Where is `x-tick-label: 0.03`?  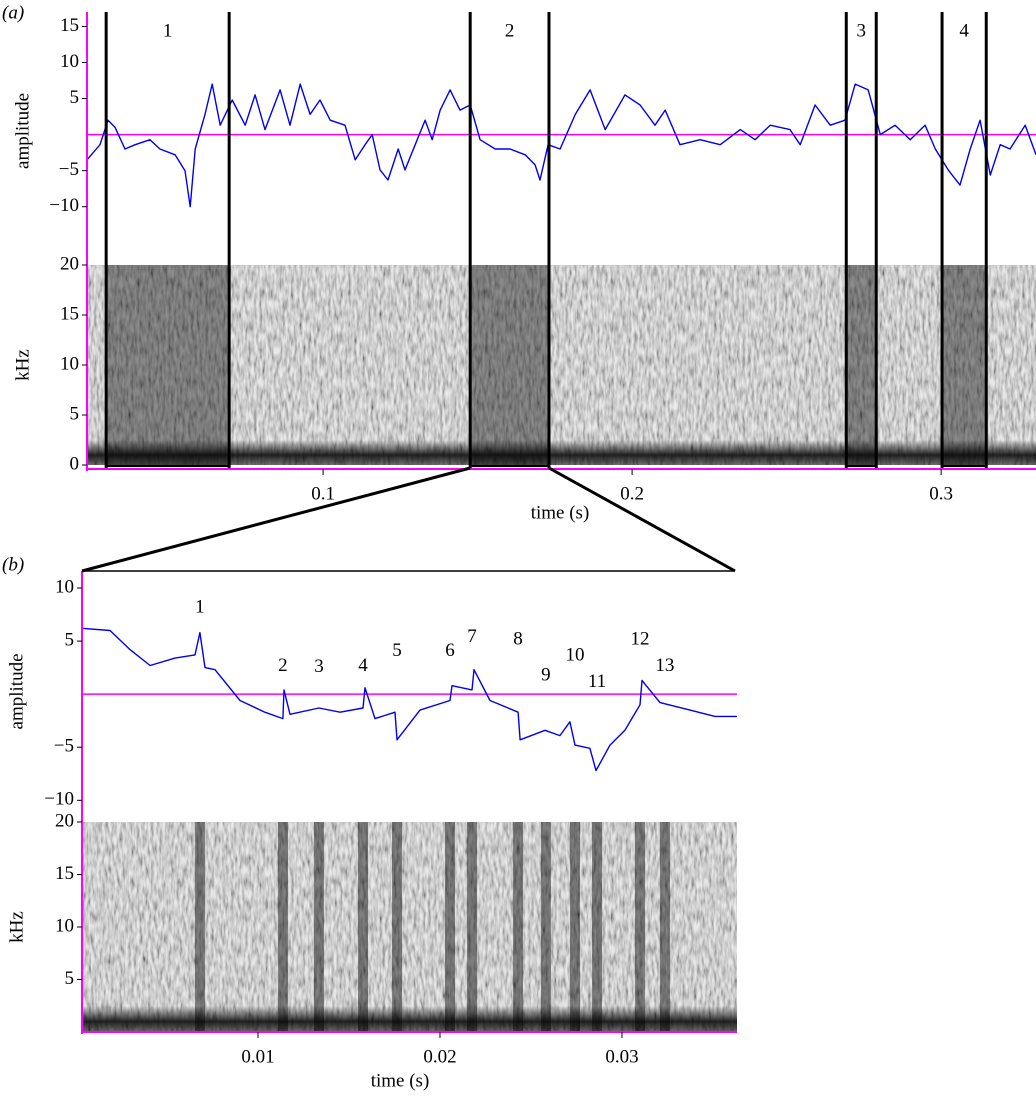 x-tick-label: 0.03 is located at coordinates (621, 1056).